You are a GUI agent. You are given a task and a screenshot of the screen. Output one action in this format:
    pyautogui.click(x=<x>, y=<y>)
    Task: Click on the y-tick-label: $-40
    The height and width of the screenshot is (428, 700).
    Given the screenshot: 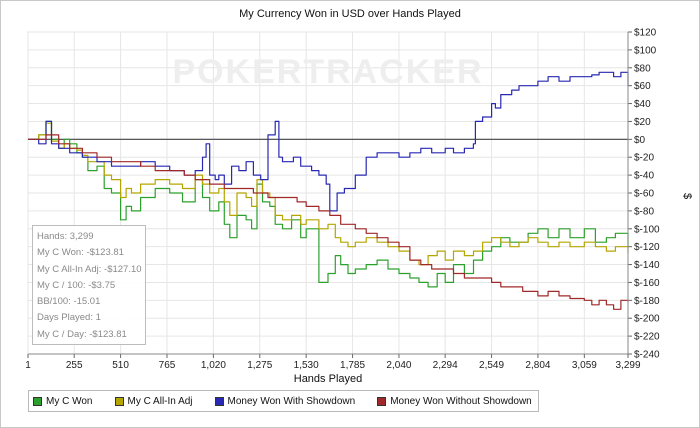 What is the action you would take?
    pyautogui.click(x=644, y=176)
    